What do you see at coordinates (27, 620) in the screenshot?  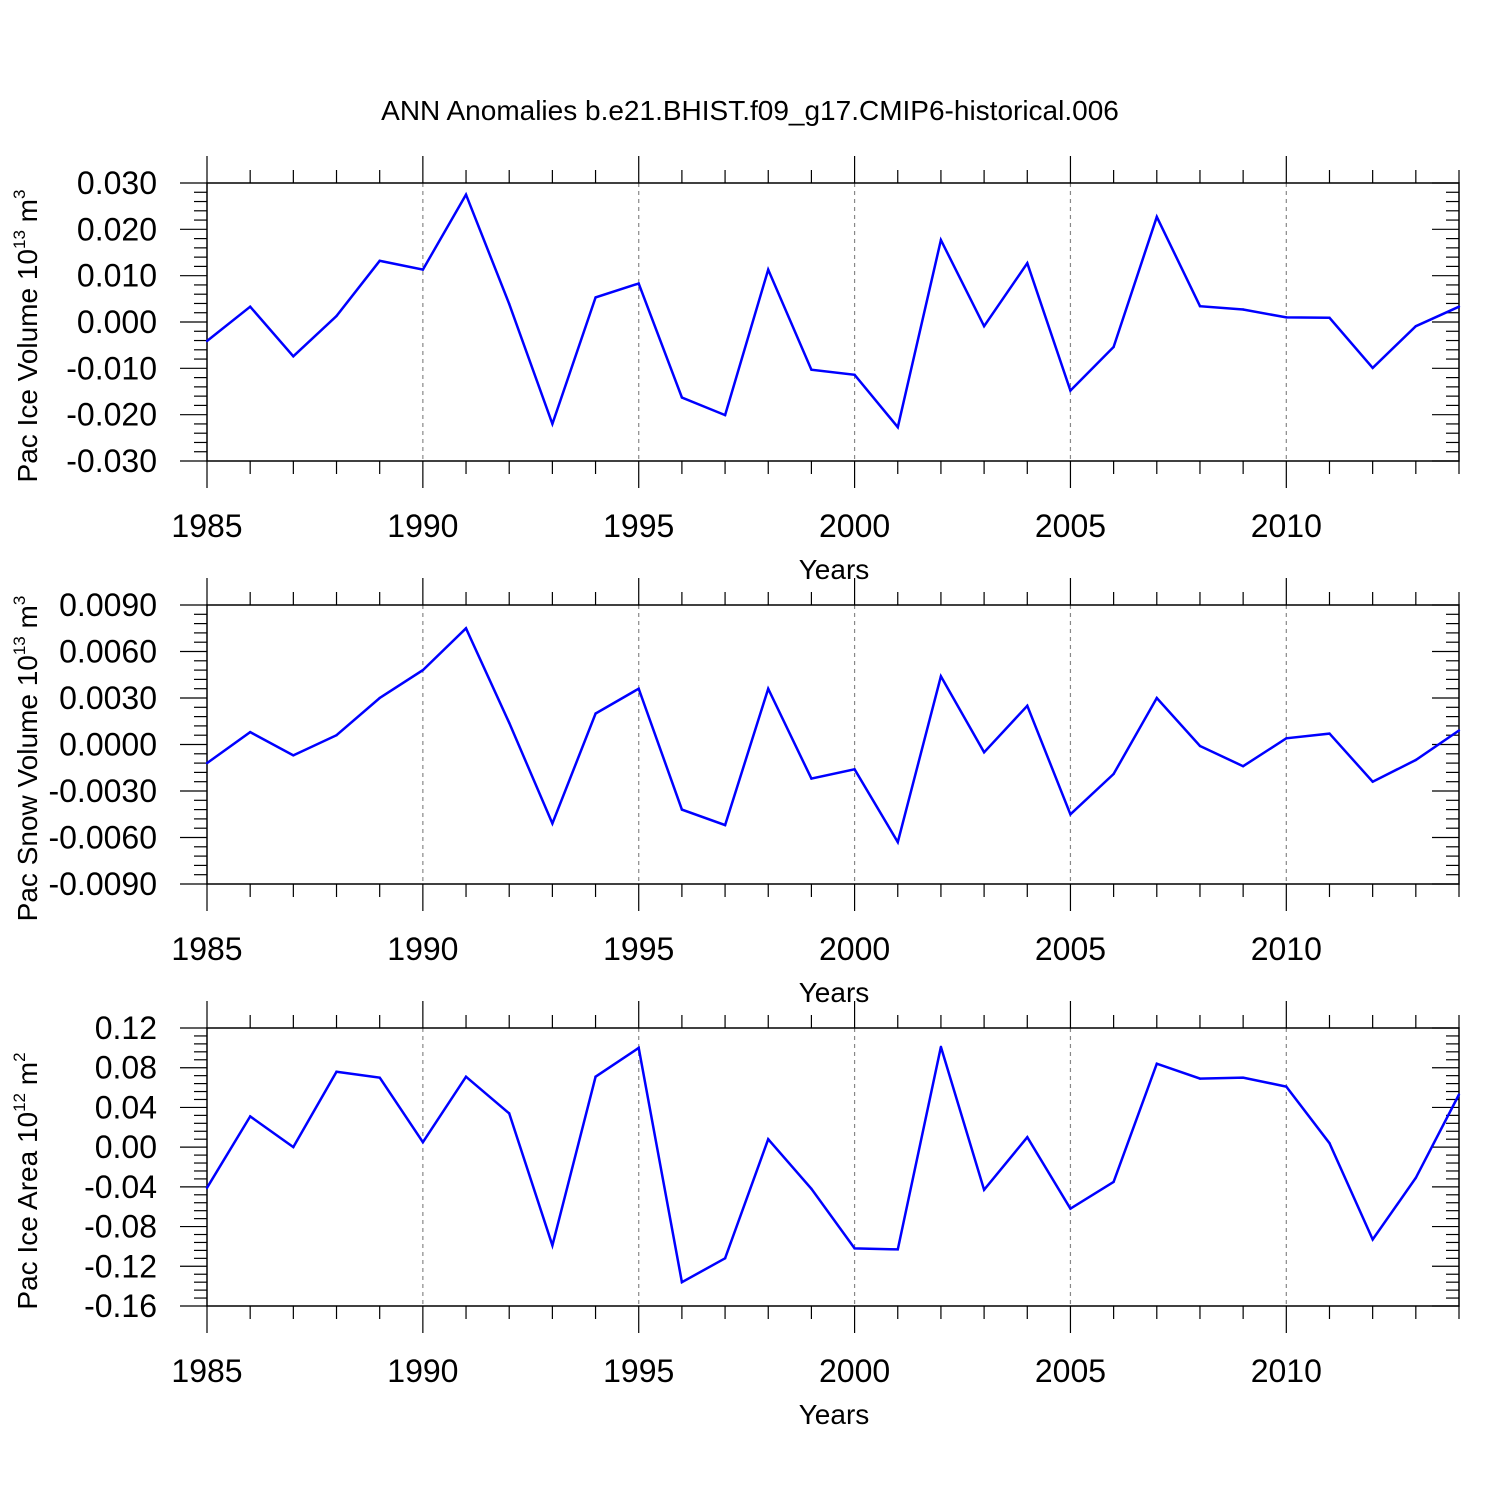 I see `y-axis-label-unit: m` at bounding box center [27, 620].